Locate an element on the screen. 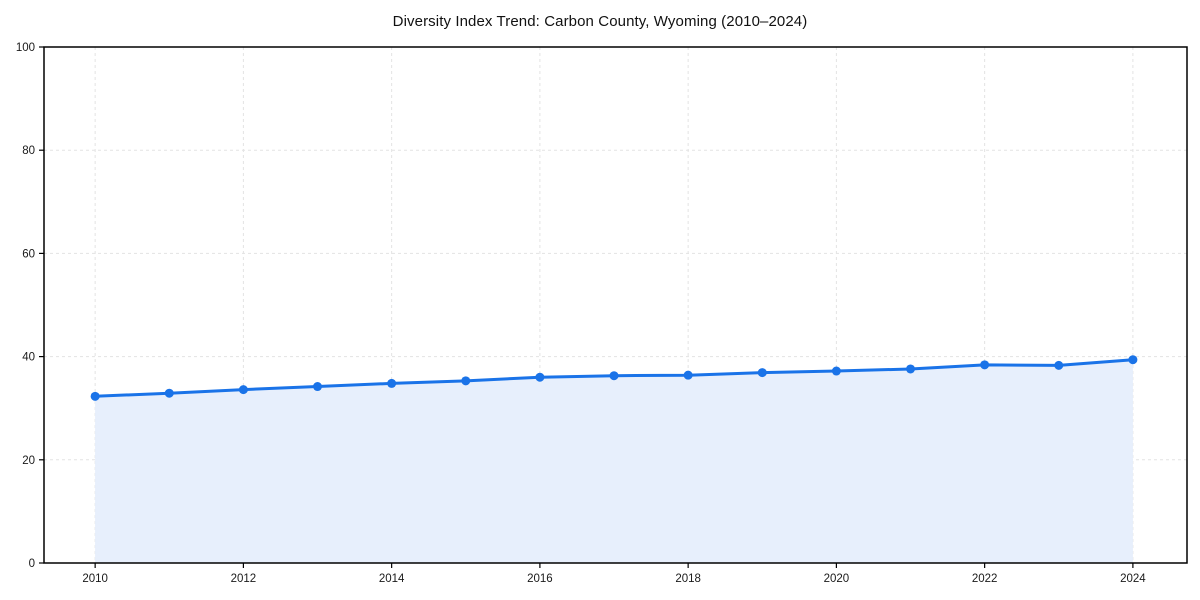  y-tick-label: 80 is located at coordinates (28, 151).